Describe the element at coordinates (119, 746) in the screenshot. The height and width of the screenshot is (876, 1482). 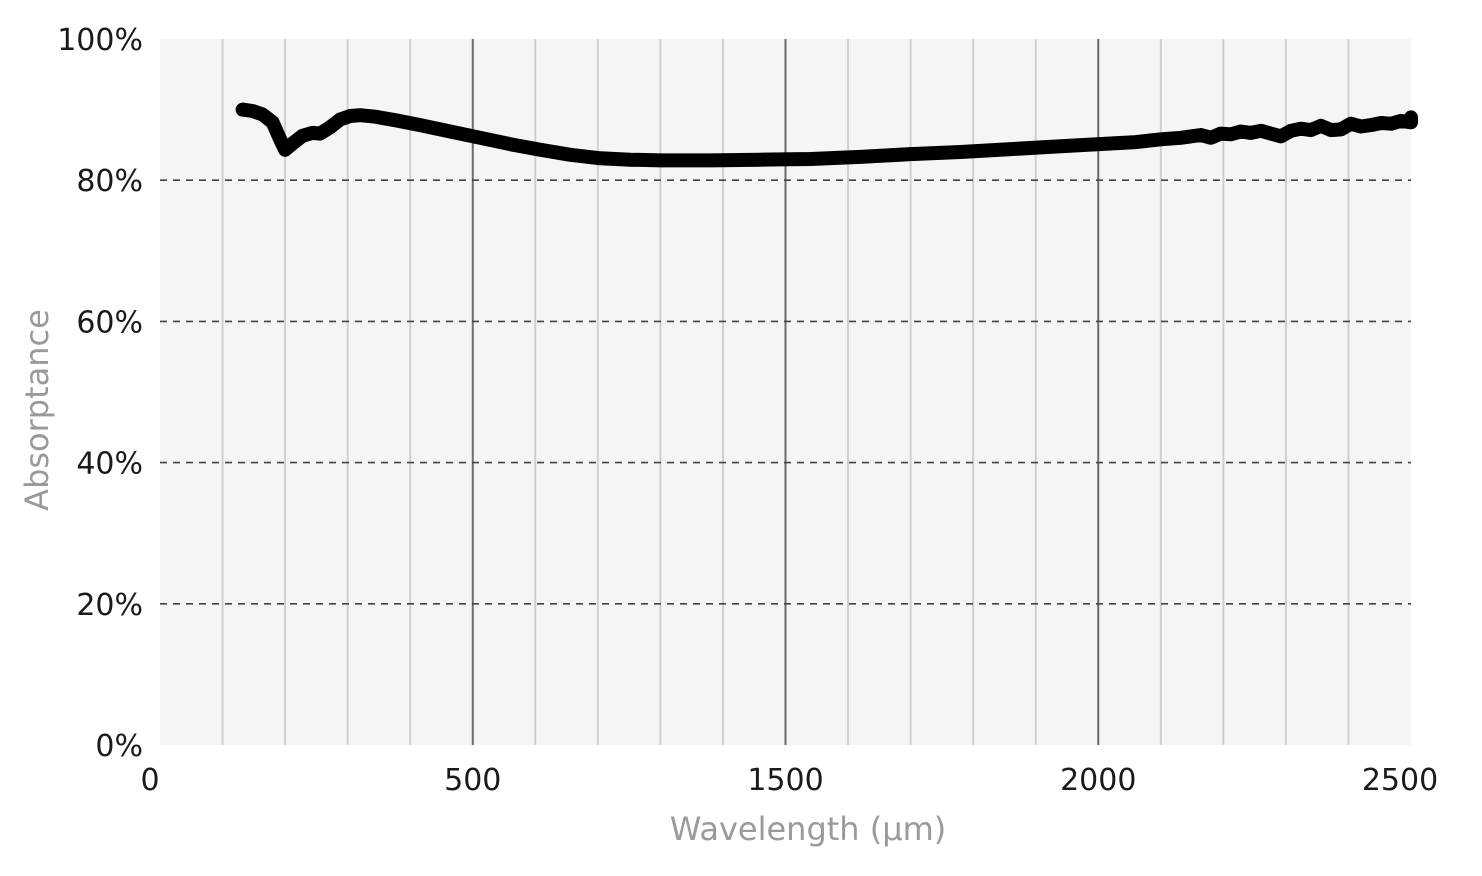
I see `y-tick-label: 0%` at that location.